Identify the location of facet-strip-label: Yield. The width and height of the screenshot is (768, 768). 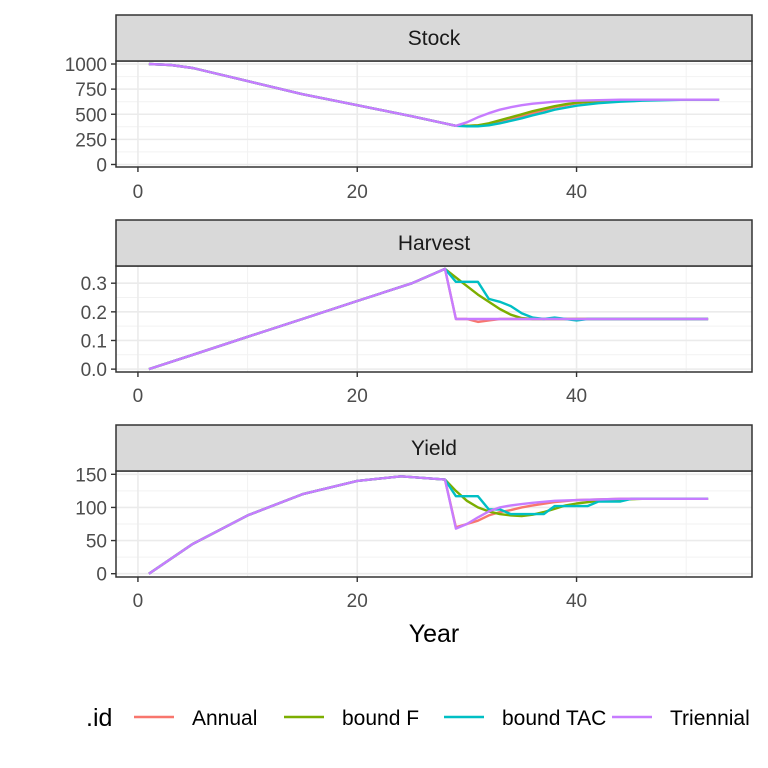
(434, 448).